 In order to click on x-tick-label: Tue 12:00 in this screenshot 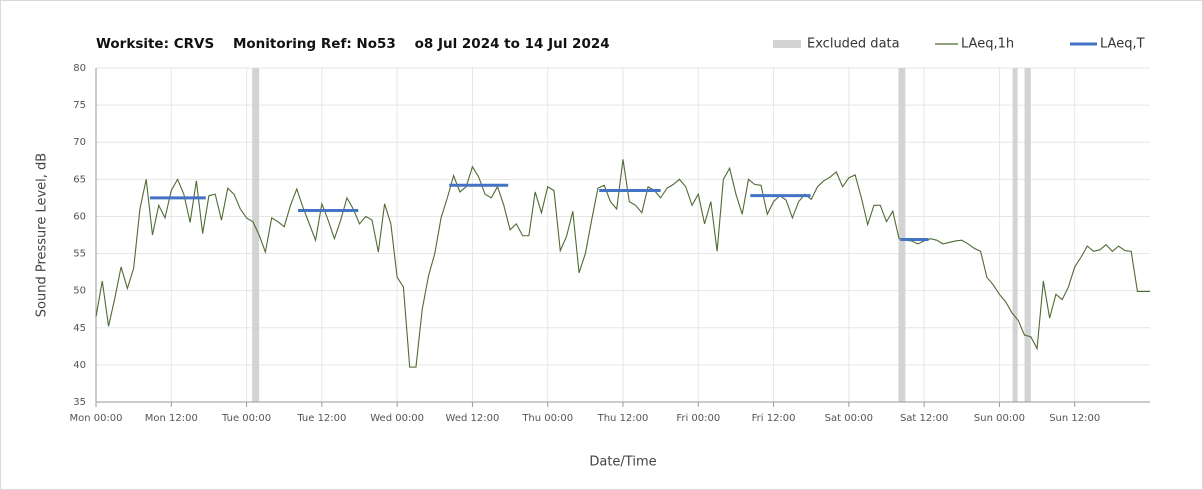, I will do `click(321, 418)`.